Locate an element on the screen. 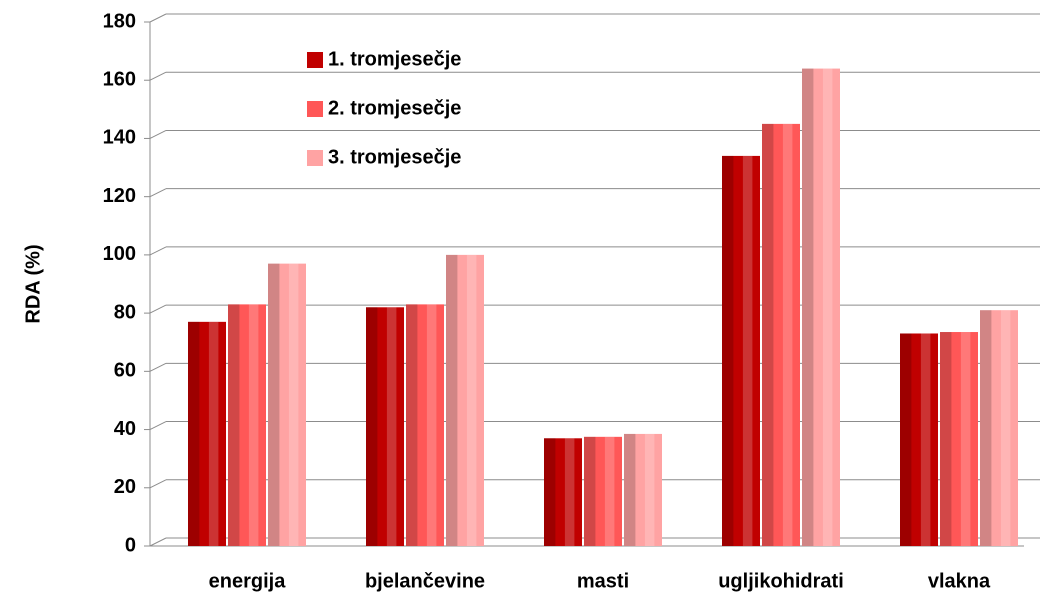  x-tick-label: energija is located at coordinates (248, 581).